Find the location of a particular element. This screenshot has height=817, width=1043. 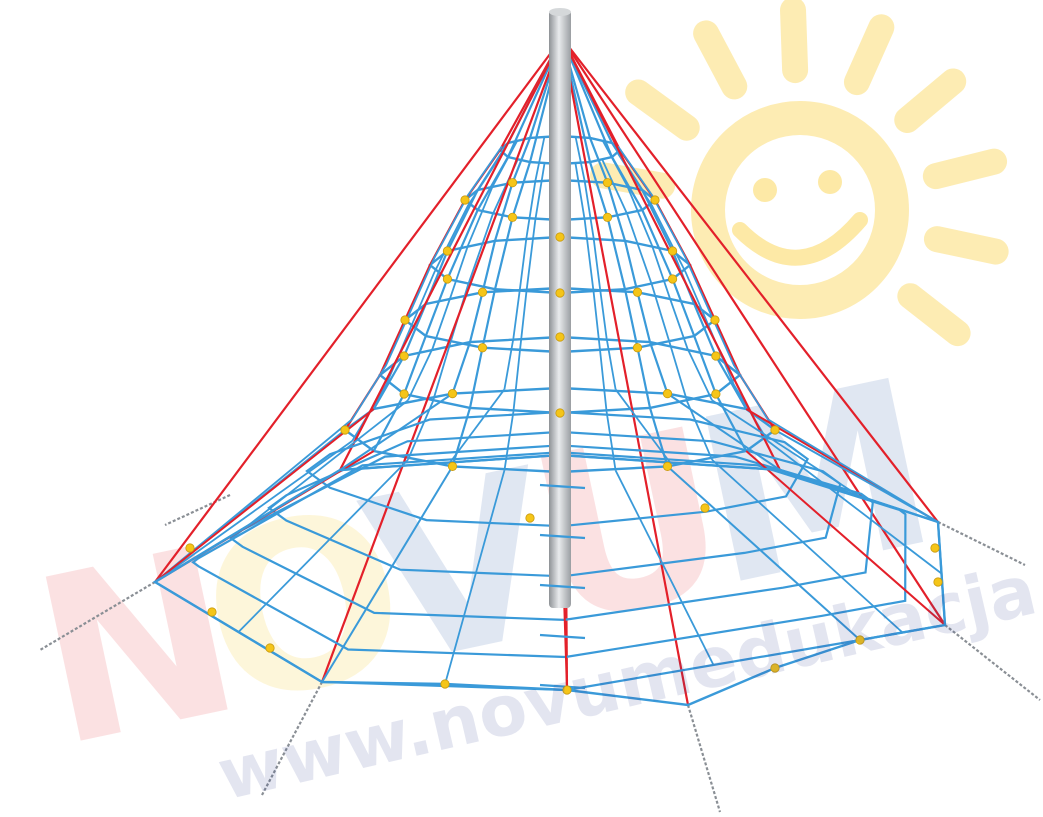

central-pole is located at coordinates (560, 308).